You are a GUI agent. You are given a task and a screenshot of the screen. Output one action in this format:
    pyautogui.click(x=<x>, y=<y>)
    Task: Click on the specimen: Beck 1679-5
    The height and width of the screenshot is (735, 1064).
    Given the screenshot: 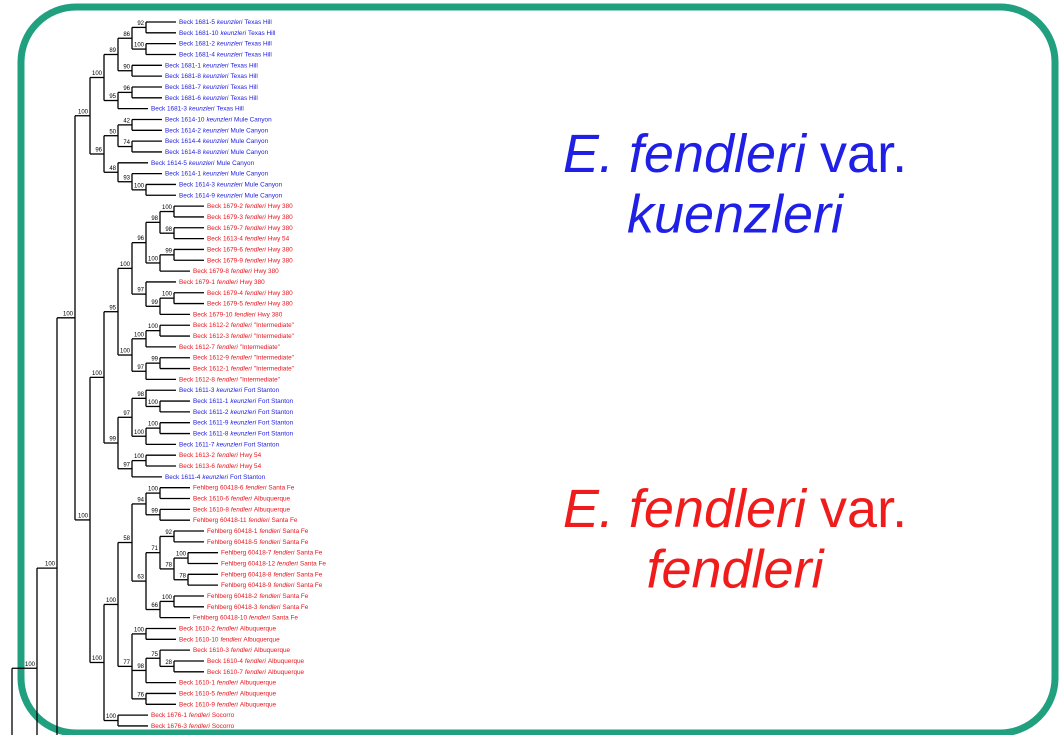 What is the action you would take?
    pyautogui.click(x=225, y=303)
    